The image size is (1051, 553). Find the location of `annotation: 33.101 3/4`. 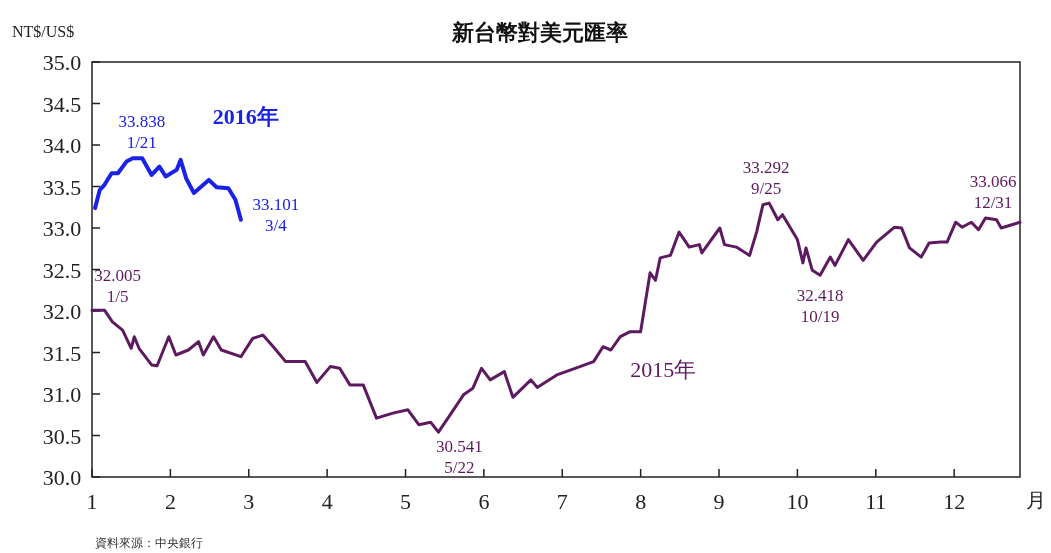

annotation: 33.101 3/4 is located at coordinates (276, 214).